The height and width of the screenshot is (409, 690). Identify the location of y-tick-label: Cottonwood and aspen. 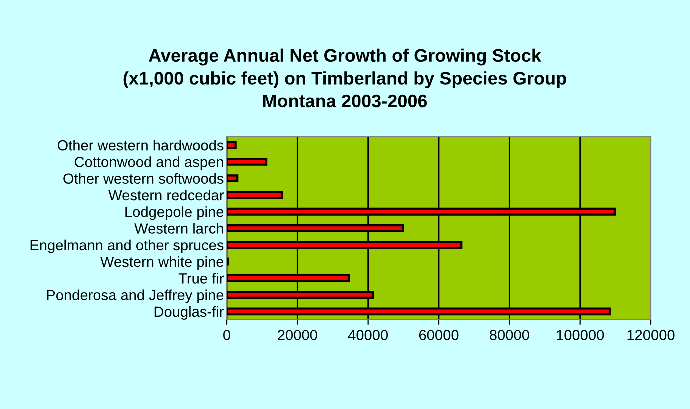
(149, 163).